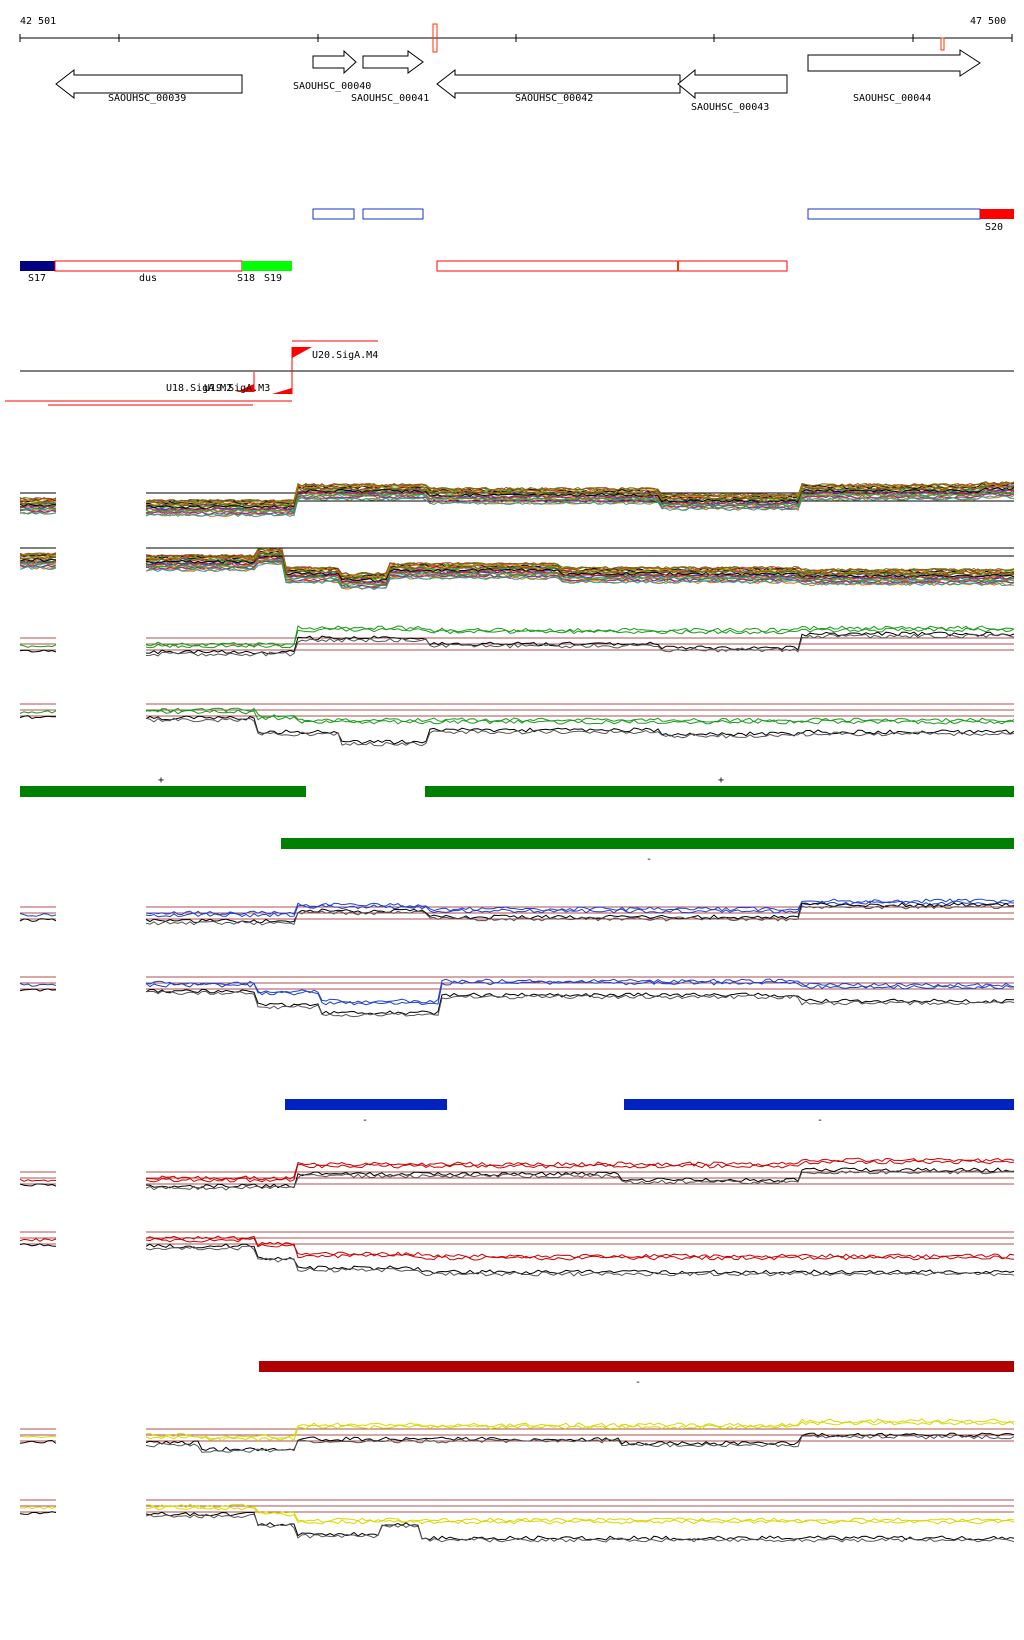 Image resolution: width=1024 pixels, height=1640 pixels. What do you see at coordinates (988, 21) in the screenshot?
I see `ruler-end-label: 47 500` at bounding box center [988, 21].